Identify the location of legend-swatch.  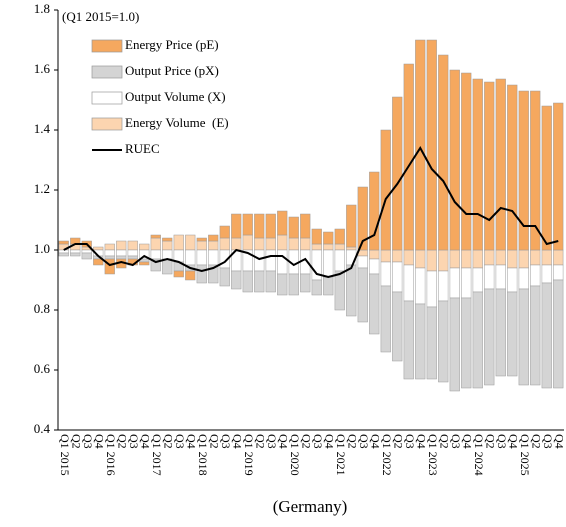
(107, 98).